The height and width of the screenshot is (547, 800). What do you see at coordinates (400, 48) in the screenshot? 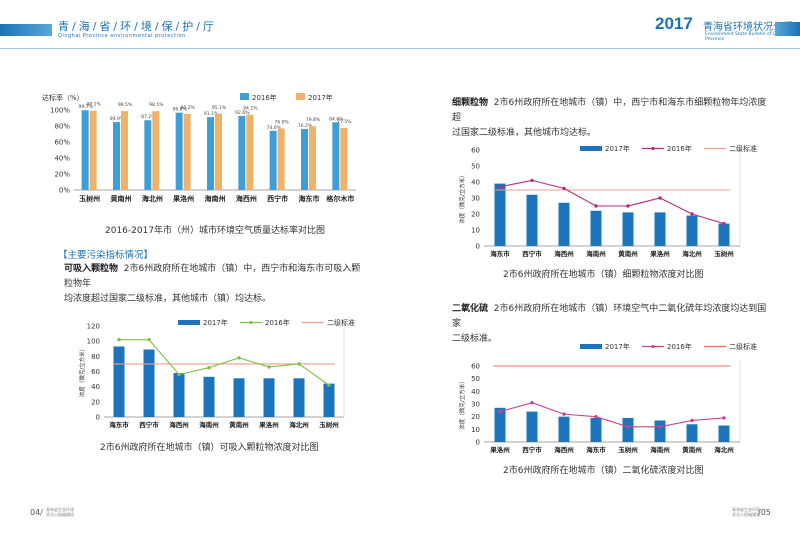
I see `header-divider` at bounding box center [400, 48].